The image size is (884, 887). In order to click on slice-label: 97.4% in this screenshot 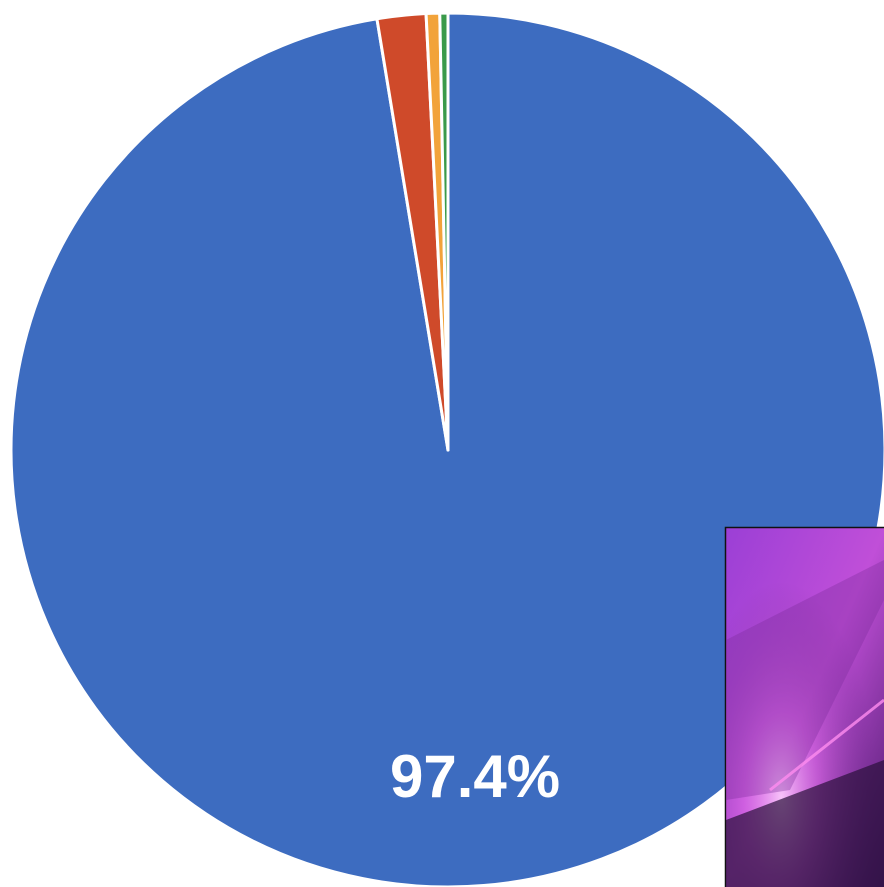, I will do `click(475, 776)`.